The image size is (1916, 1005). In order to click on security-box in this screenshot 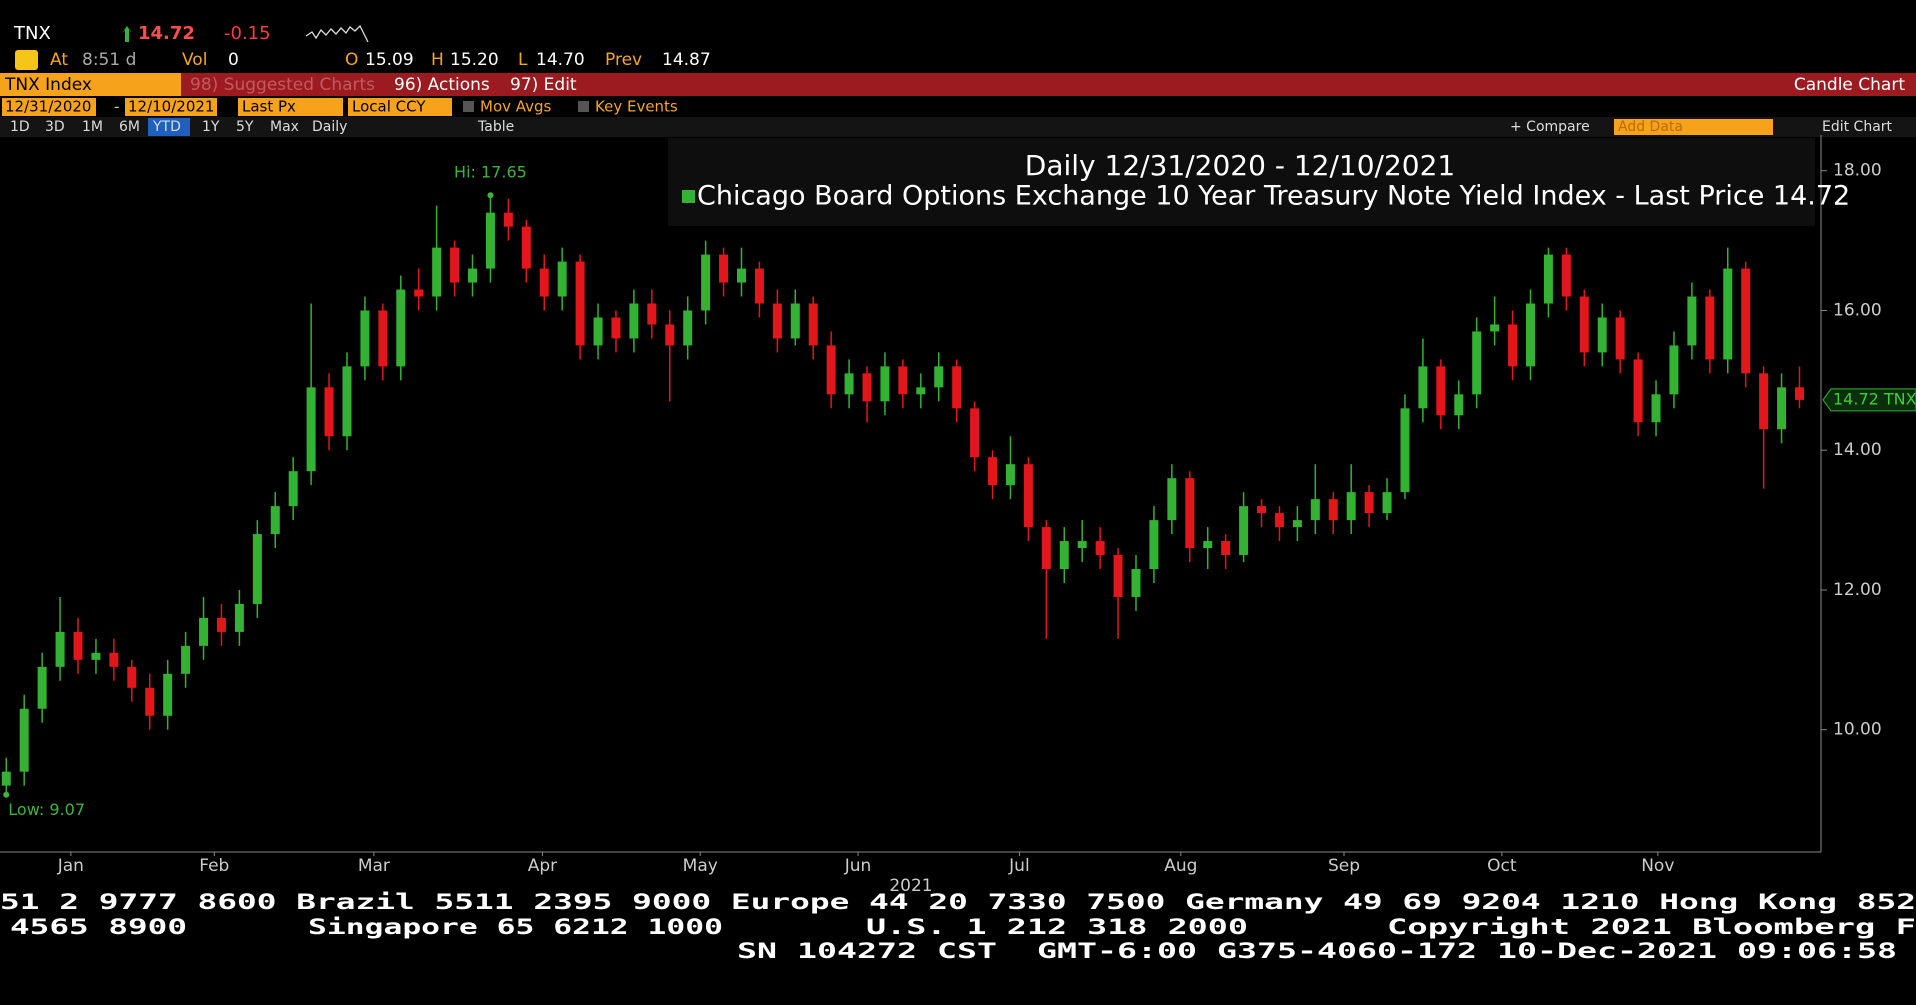, I will do `click(90, 84)`.